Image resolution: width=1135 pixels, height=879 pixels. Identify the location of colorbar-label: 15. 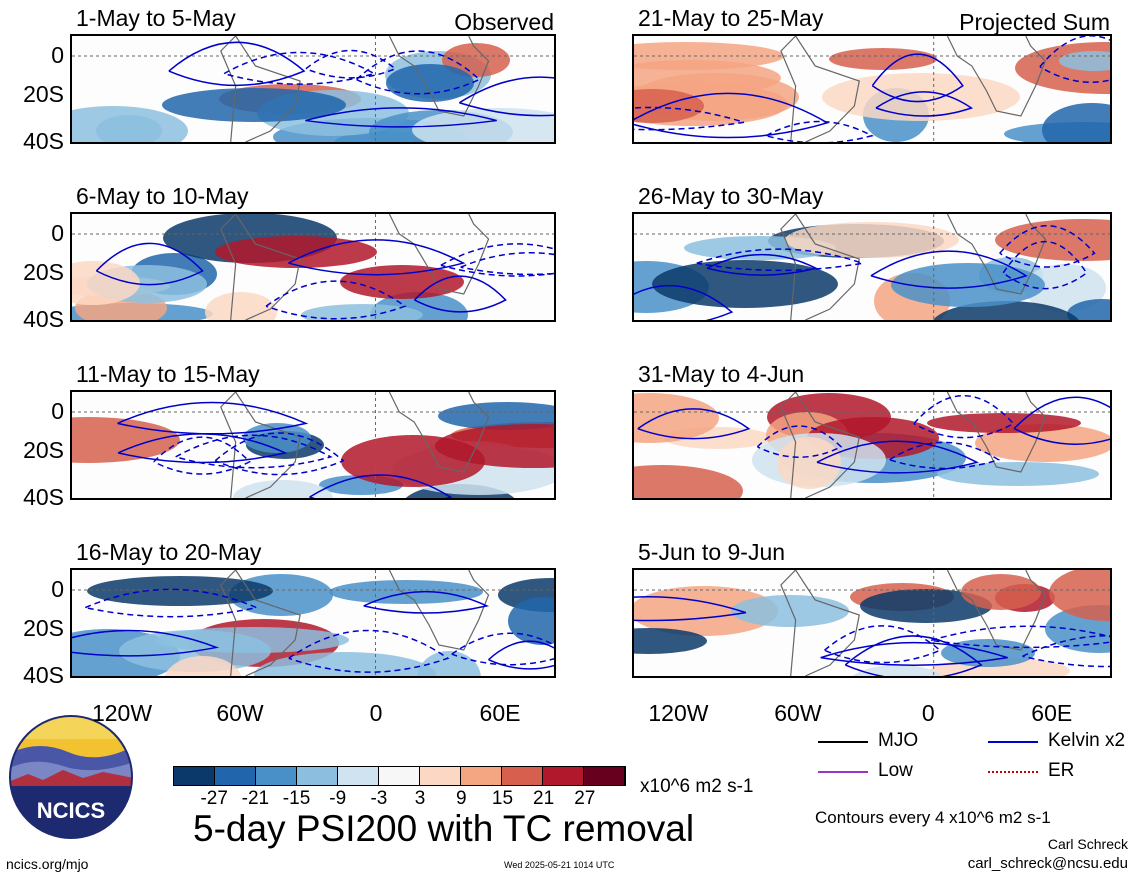
(502, 798).